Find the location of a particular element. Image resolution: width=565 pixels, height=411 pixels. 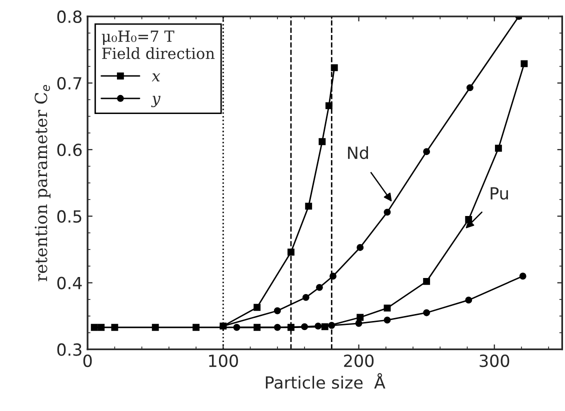

y-tick-label: 0.3 is located at coordinates (69, 349).